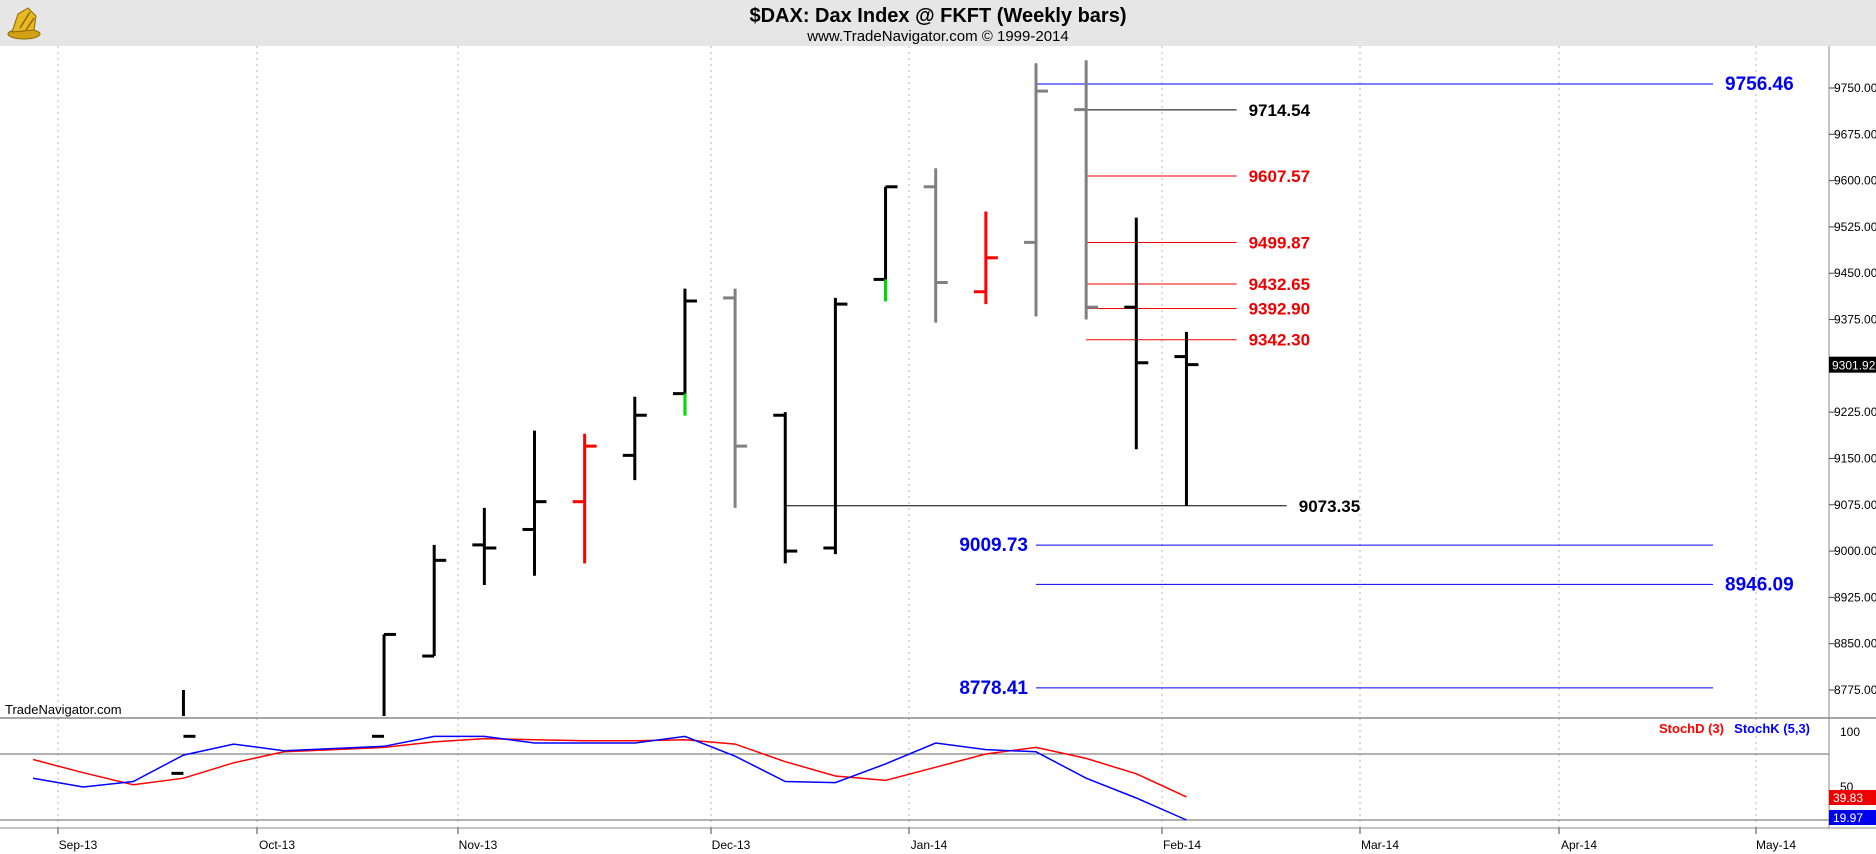 This screenshot has width=1876, height=854. I want to click on watermark: TradeNavigator.com, so click(63, 709).